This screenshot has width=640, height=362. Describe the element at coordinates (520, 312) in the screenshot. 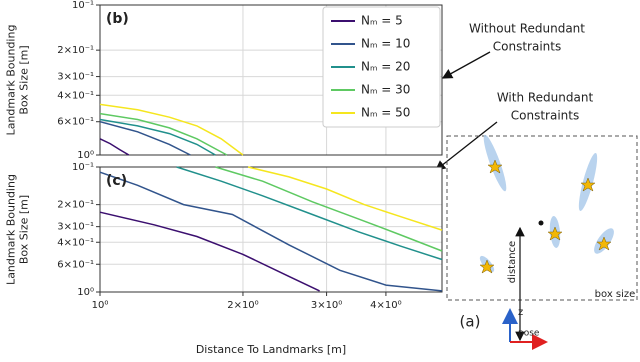

I see `diagram-label: z` at that location.